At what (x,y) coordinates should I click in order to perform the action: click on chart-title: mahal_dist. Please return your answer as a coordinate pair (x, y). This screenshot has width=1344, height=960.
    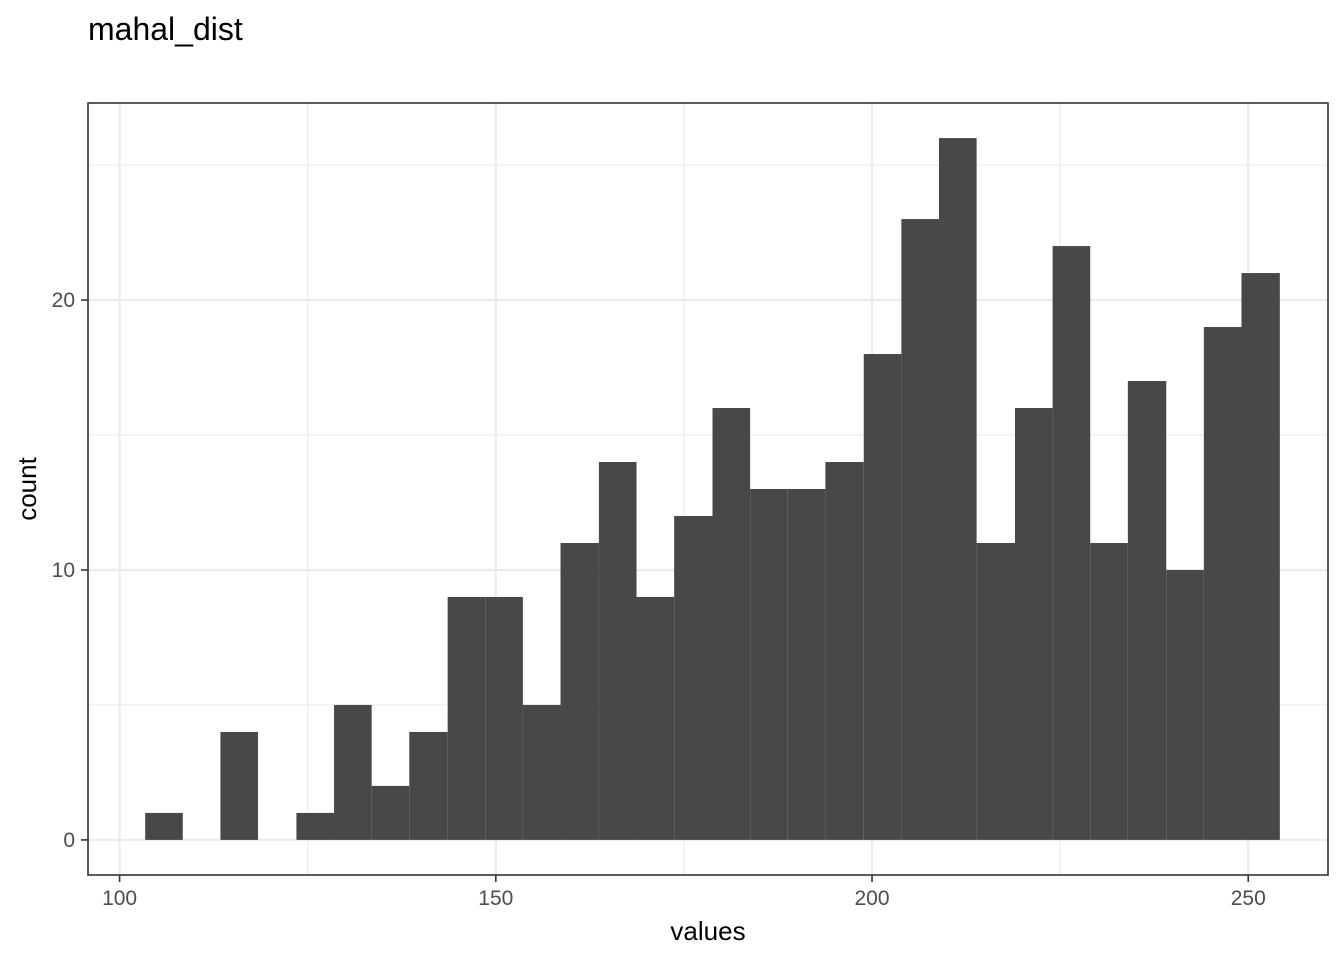
    Looking at the image, I should click on (165, 29).